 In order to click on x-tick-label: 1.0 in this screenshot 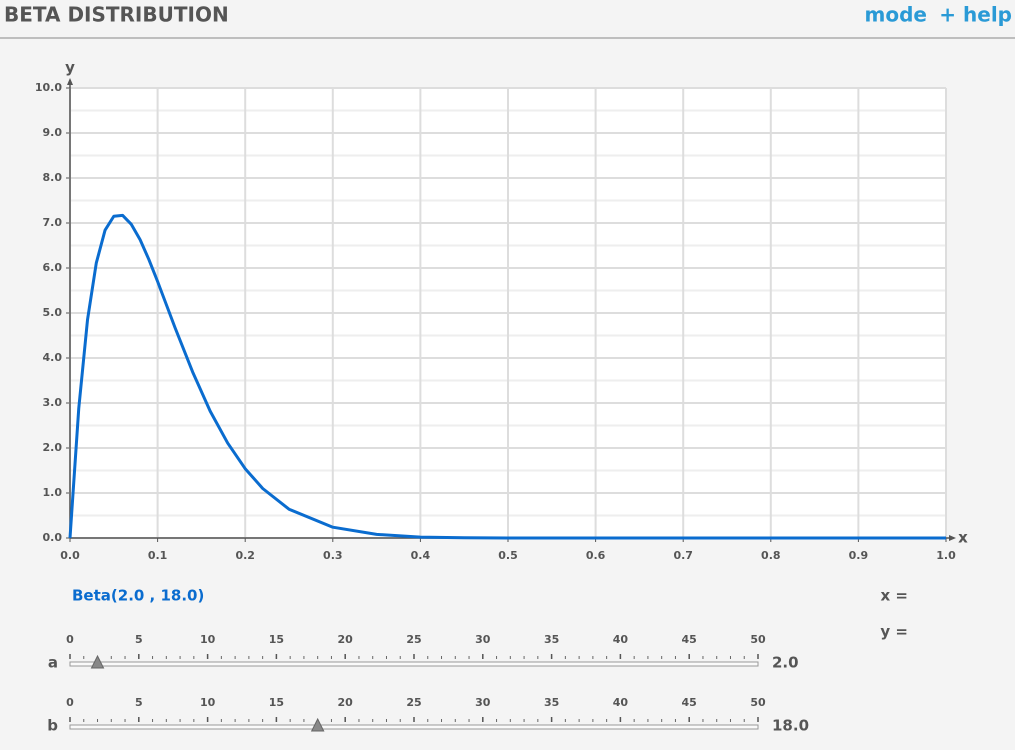, I will do `click(946, 555)`.